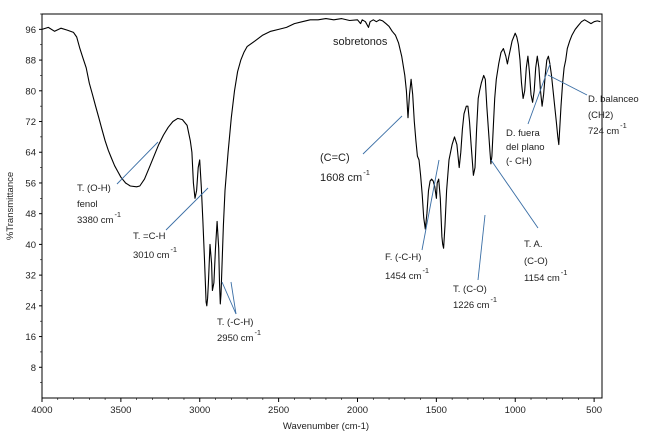 The width and height of the screenshot is (657, 436). I want to click on x-tick-label: 1000, so click(515, 410).